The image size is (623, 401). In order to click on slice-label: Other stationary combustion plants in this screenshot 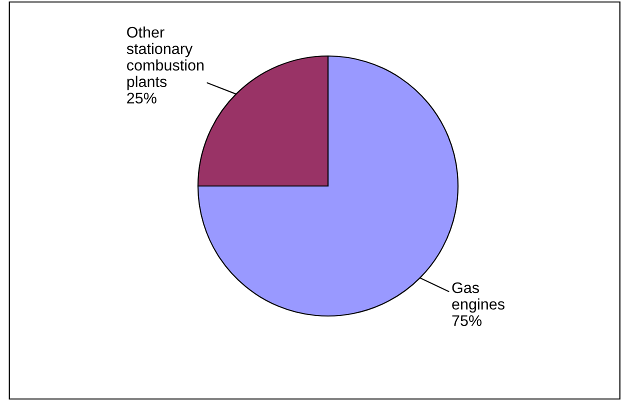, I will do `click(165, 58)`.